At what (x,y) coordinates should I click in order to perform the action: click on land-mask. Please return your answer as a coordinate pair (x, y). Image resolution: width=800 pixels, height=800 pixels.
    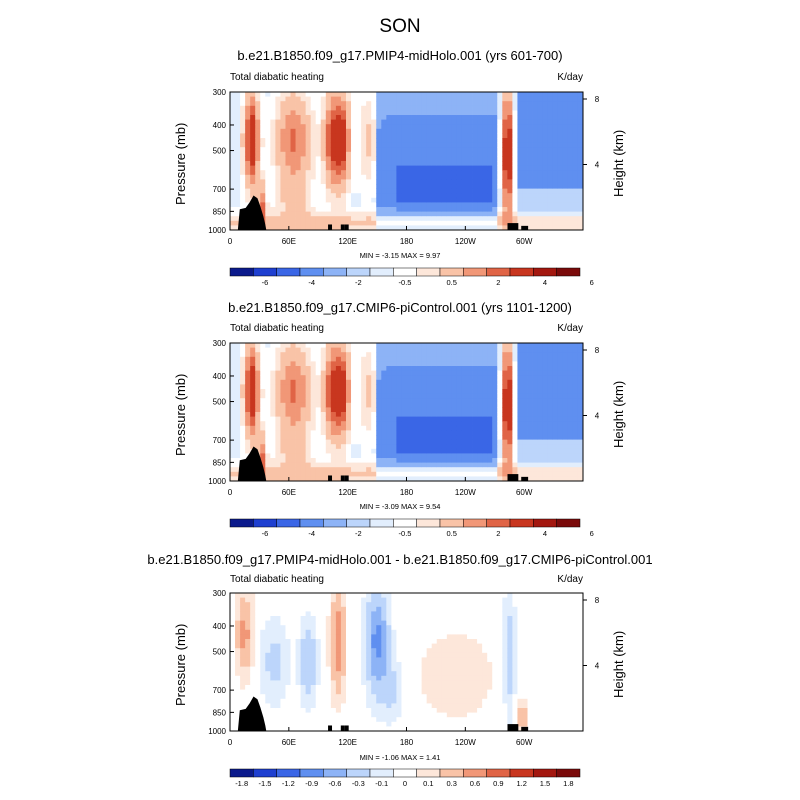
    Looking at the image, I should click on (346, 227).